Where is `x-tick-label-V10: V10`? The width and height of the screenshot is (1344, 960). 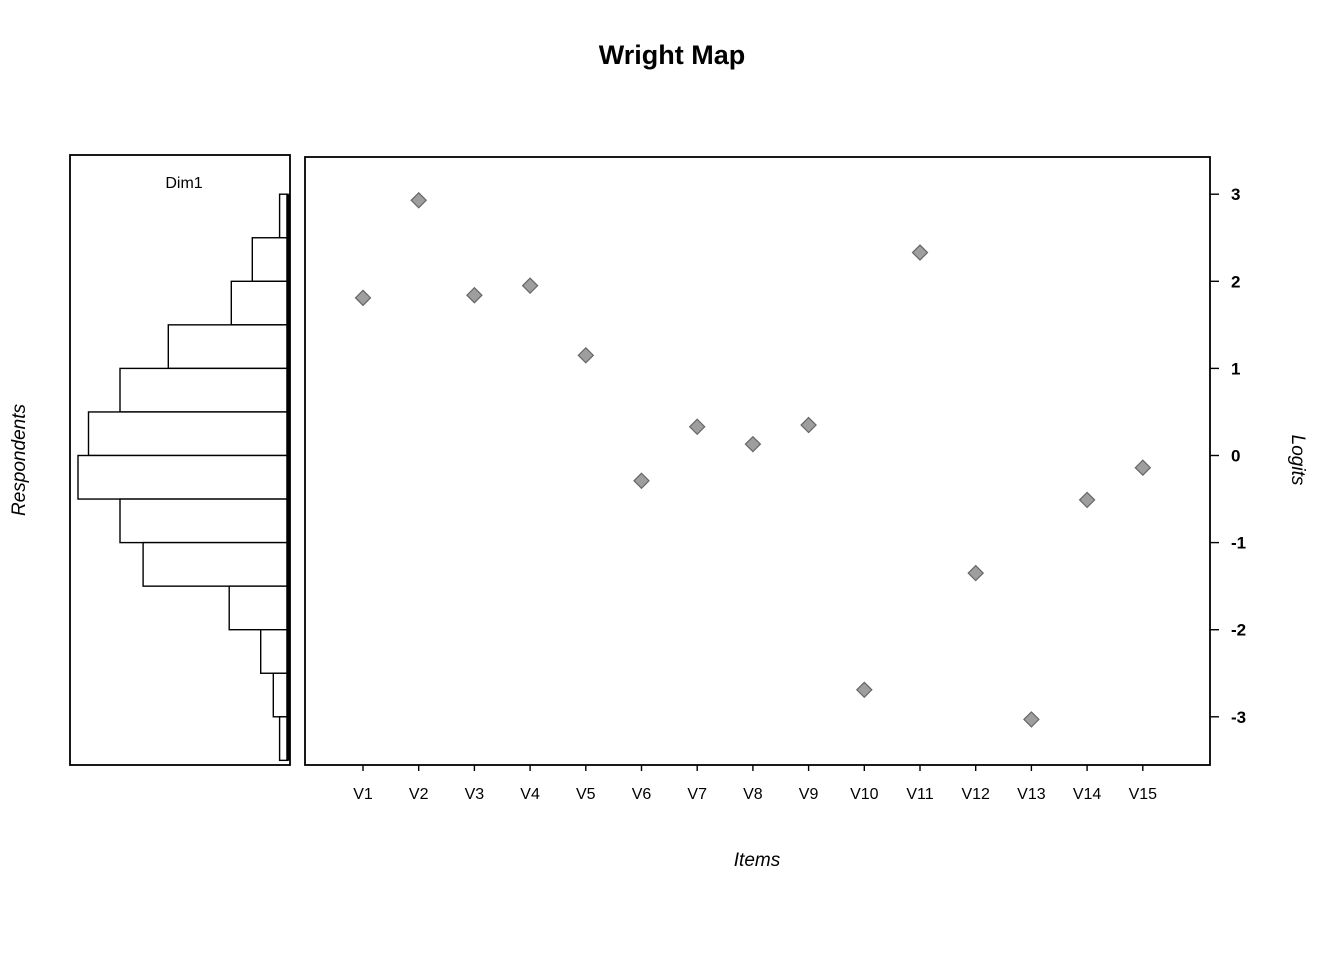 x-tick-label-V10: V10 is located at coordinates (864, 794).